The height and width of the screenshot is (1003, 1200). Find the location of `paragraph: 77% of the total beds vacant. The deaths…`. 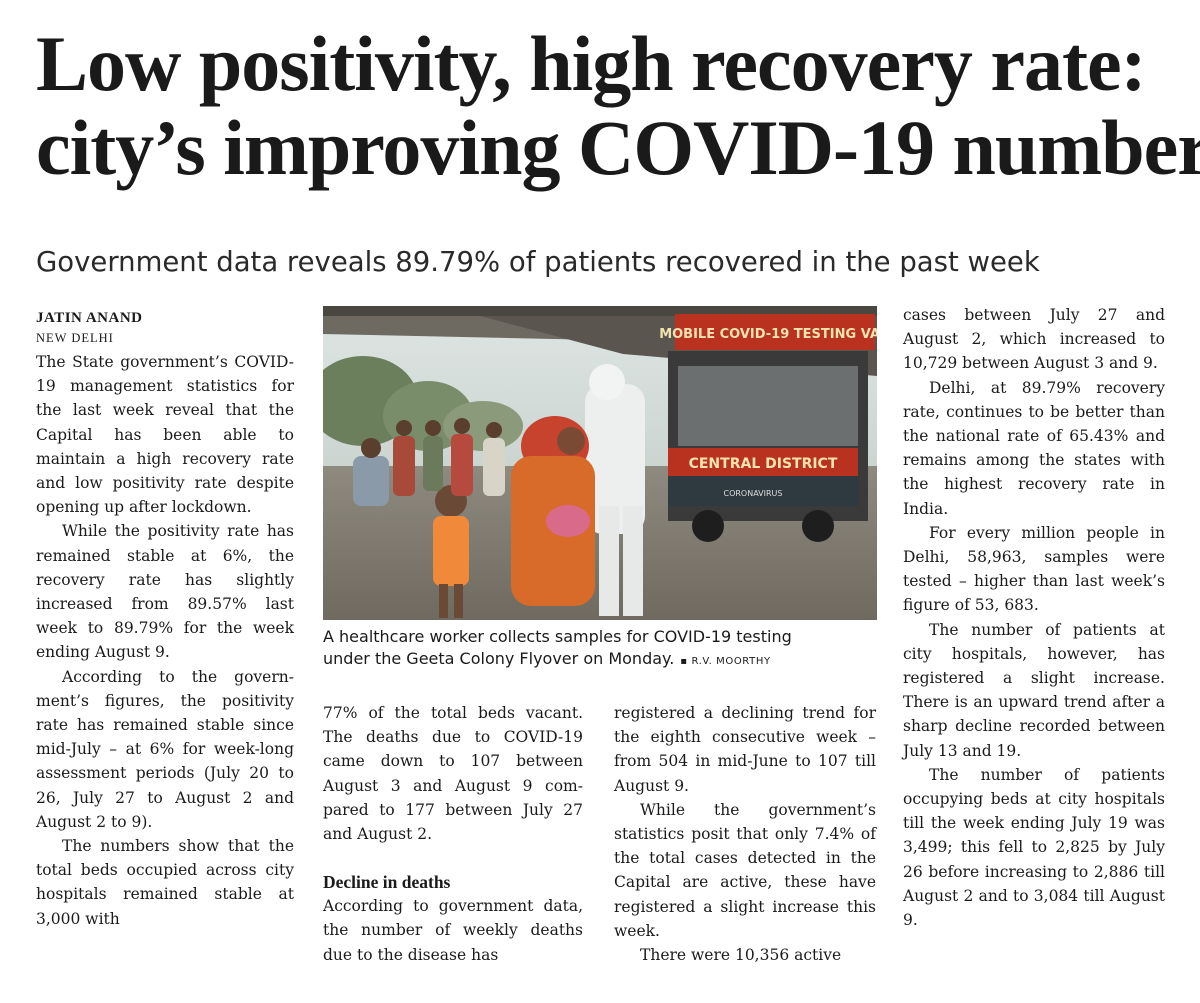

paragraph: 77% of the total beds vacant. The deaths… is located at coordinates (453, 774).